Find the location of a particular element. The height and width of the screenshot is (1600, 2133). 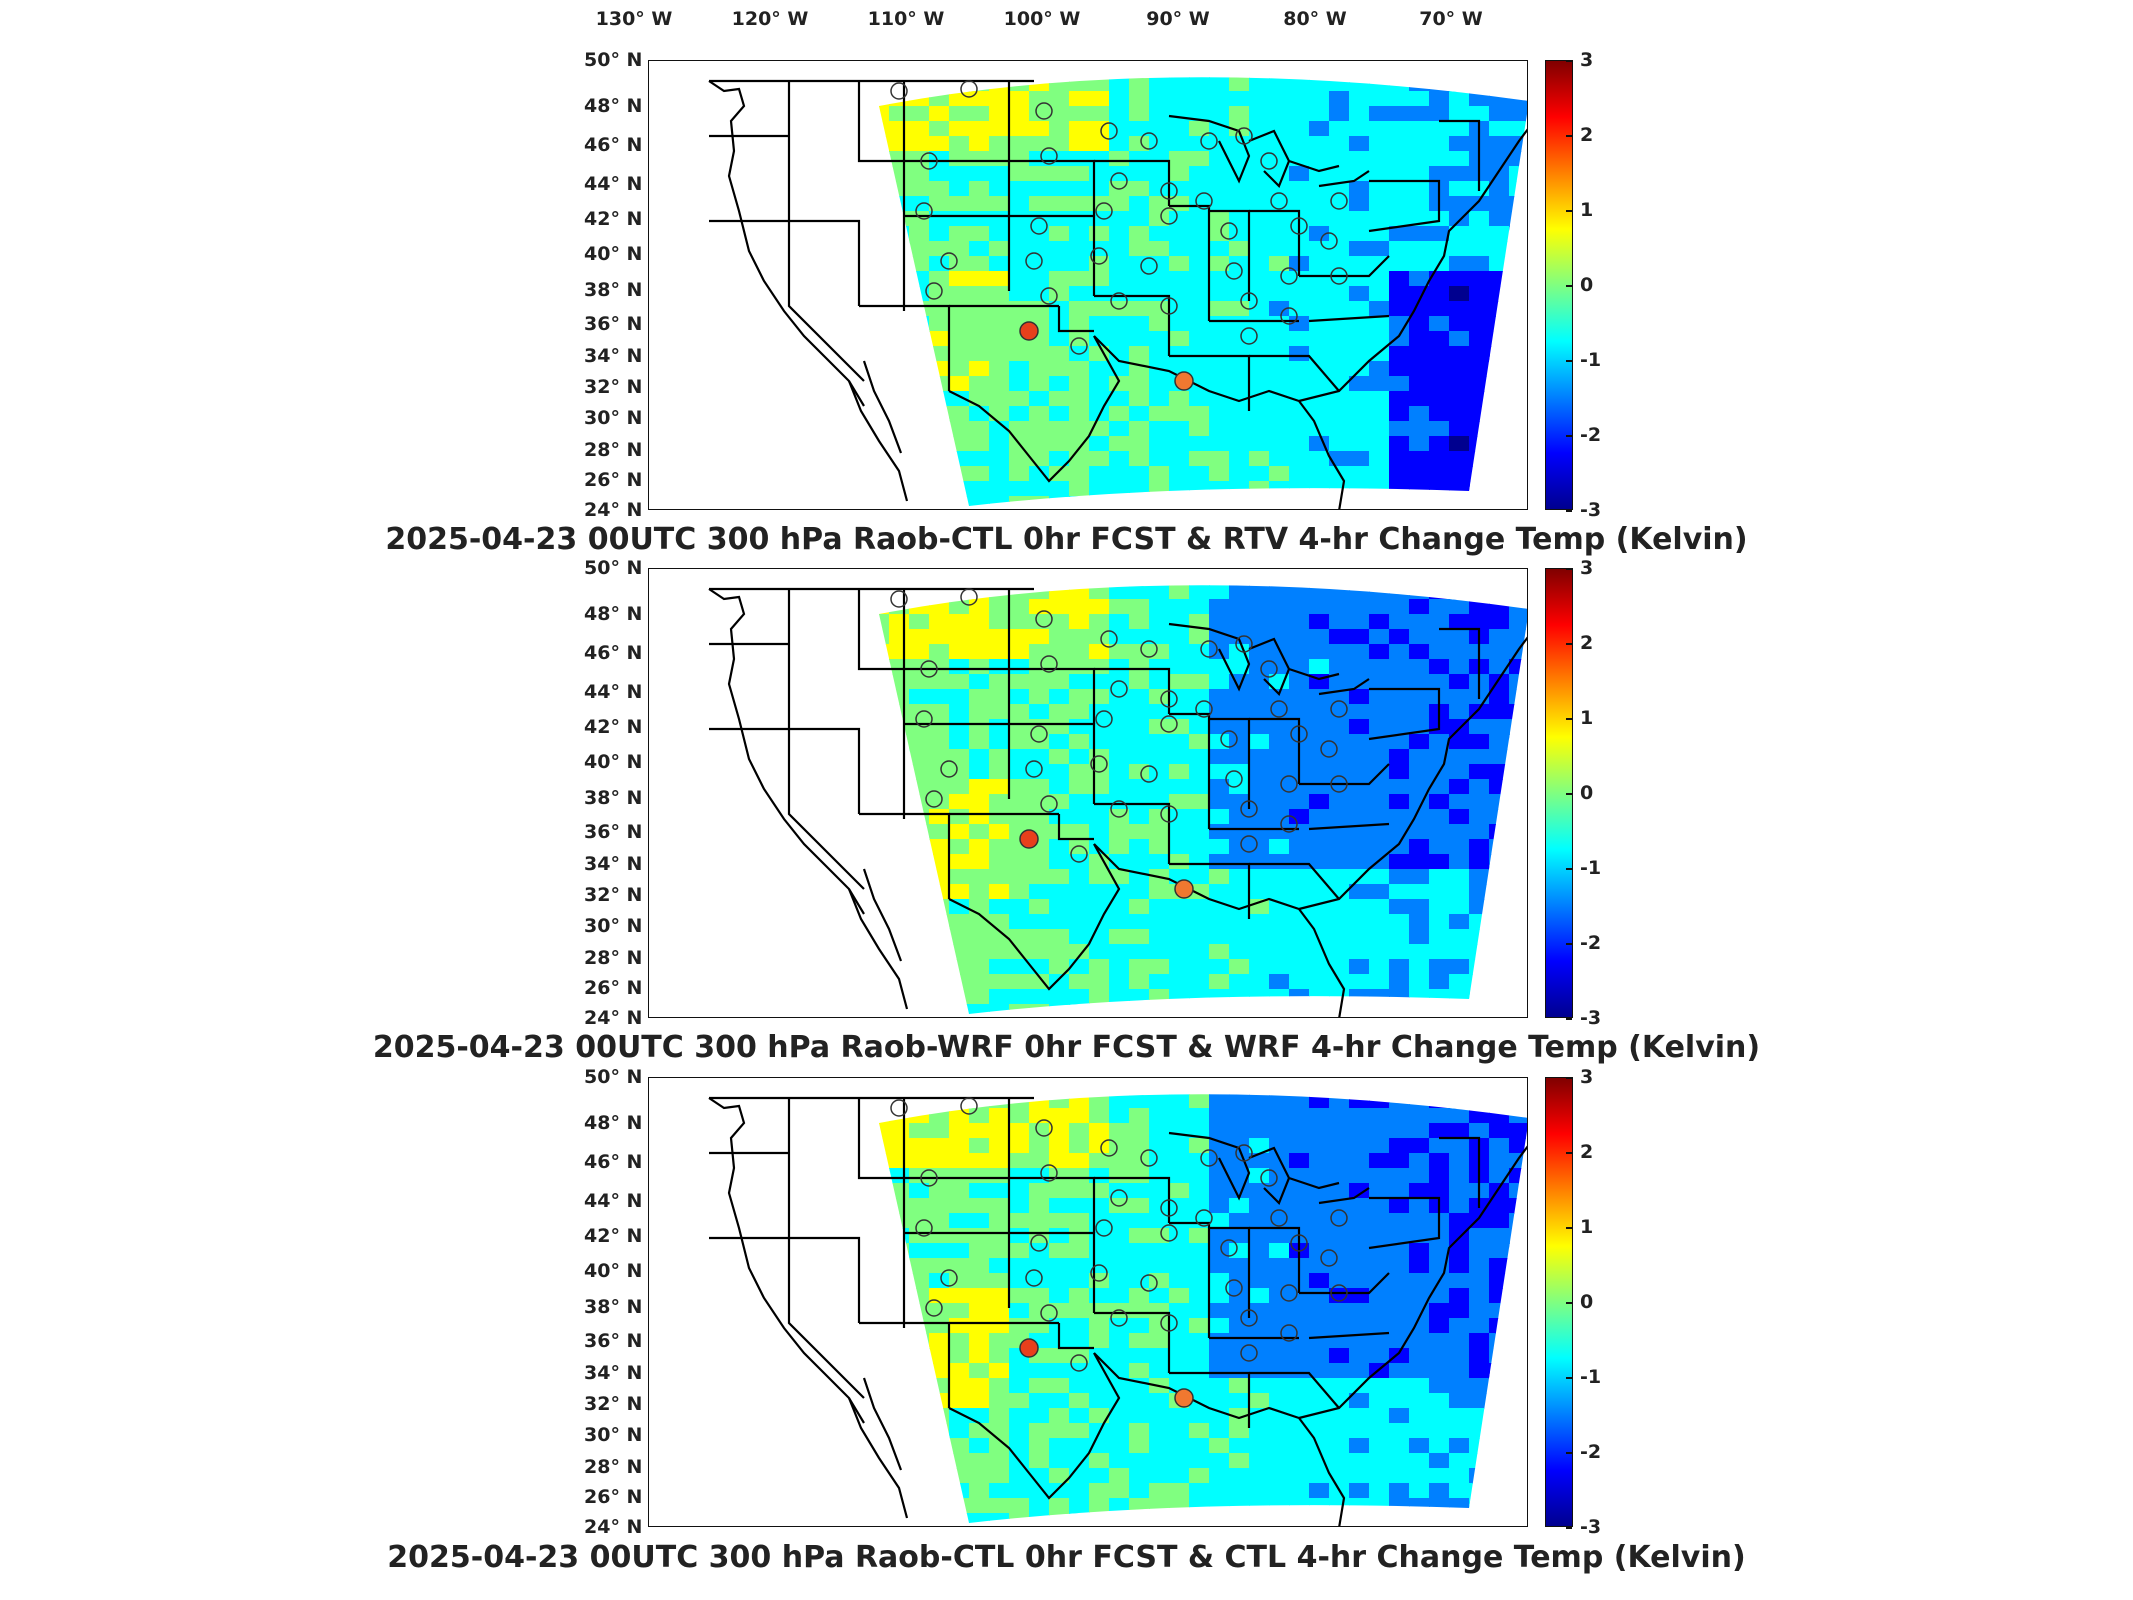

lon-label: 100° W is located at coordinates (1042, 19).